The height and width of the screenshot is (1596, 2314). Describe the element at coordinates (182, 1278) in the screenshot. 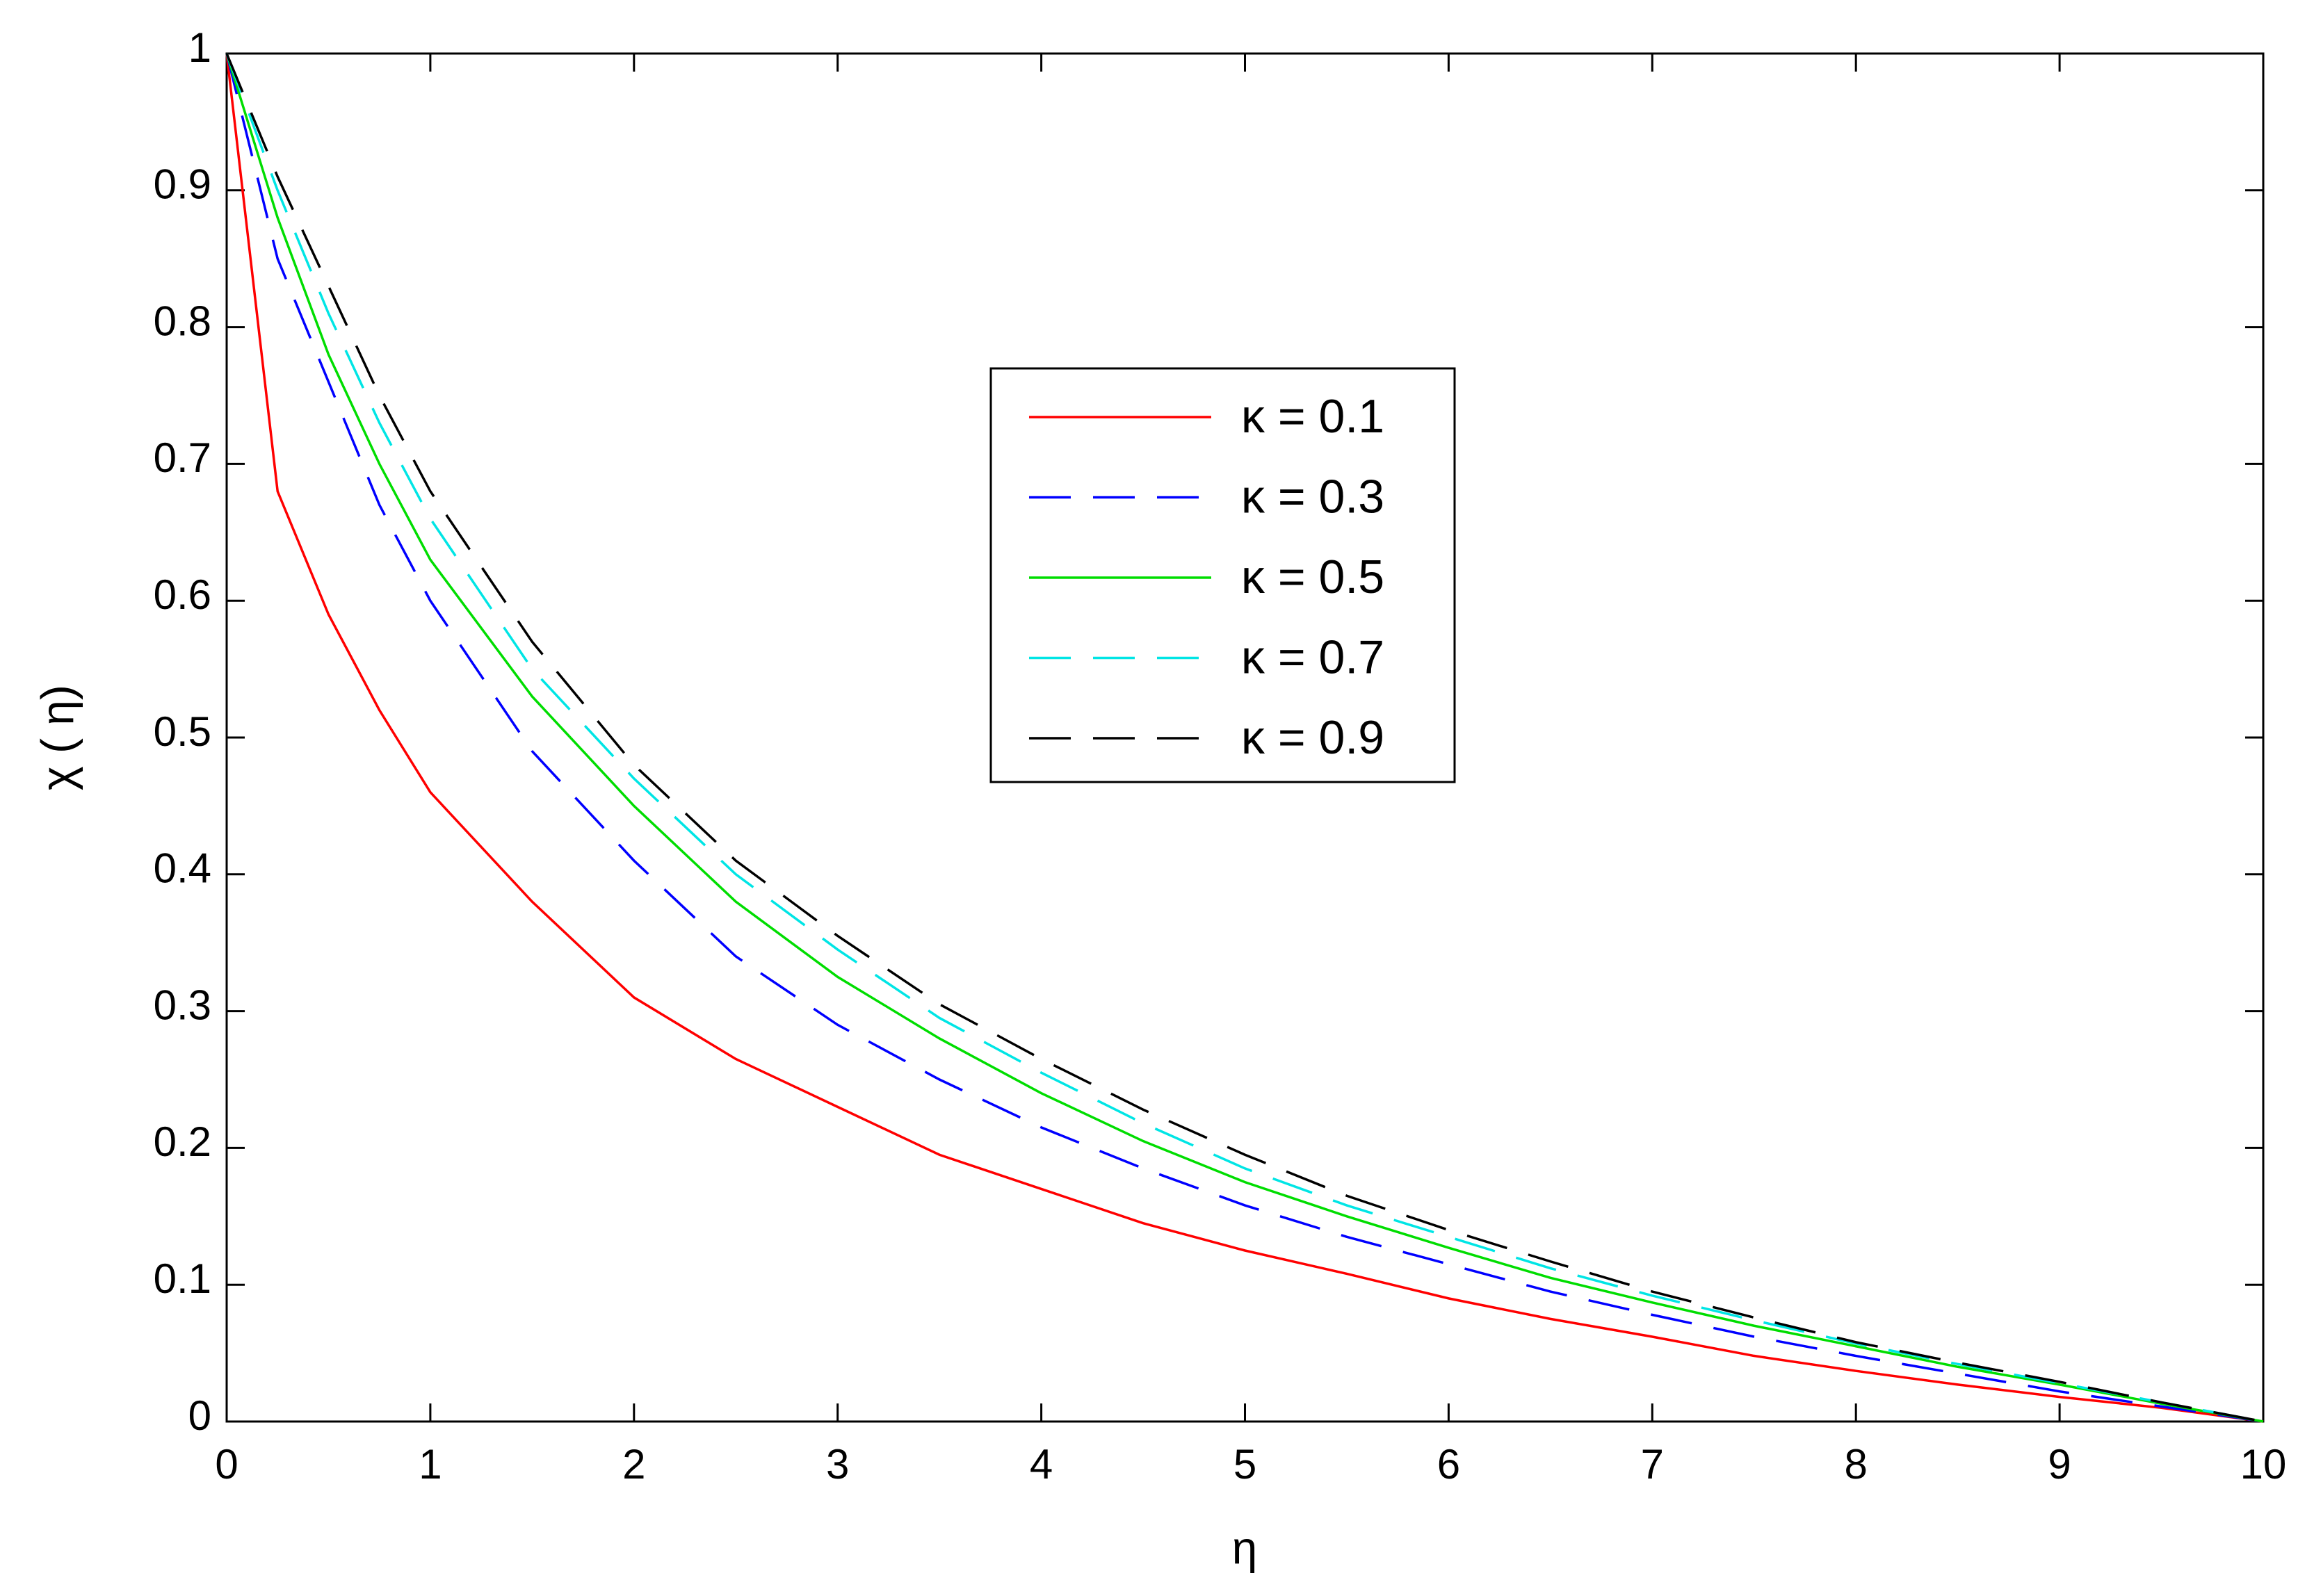

I see `y-tick-label: 0.1` at that location.